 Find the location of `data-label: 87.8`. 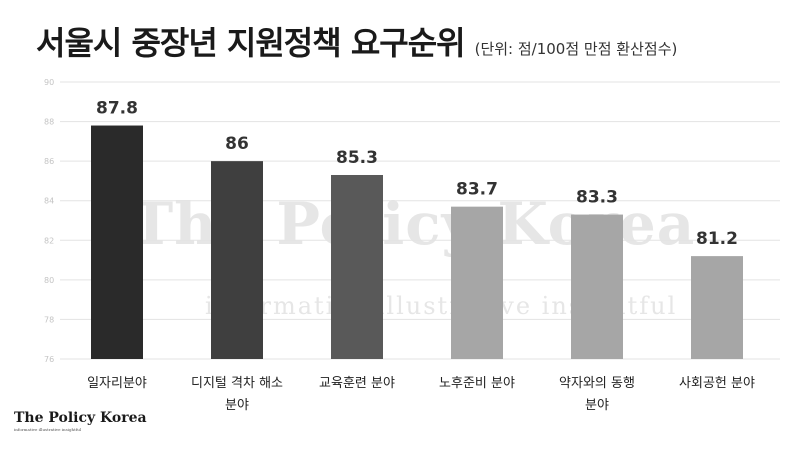

data-label: 87.8 is located at coordinates (117, 109).